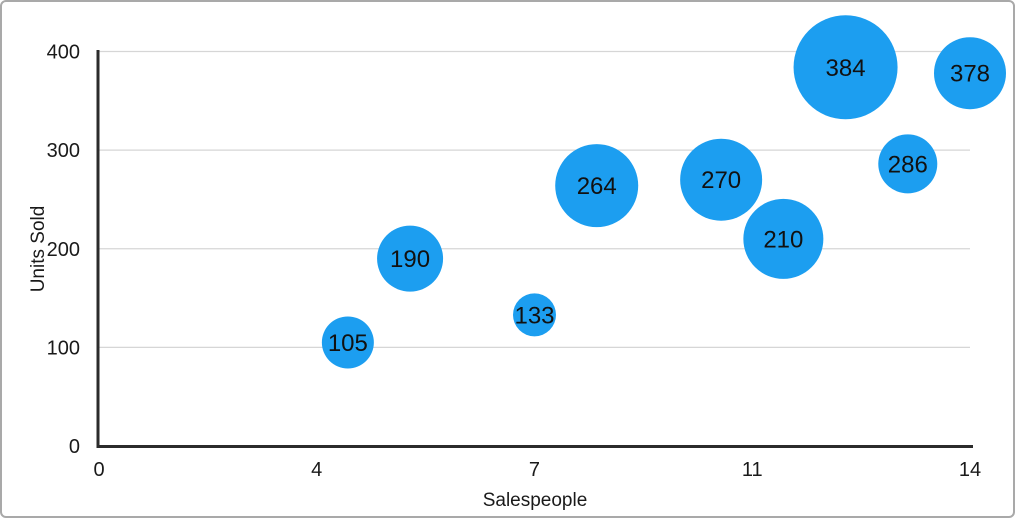 The image size is (1015, 518). I want to click on bubble-value-label-210: 210, so click(783, 239).